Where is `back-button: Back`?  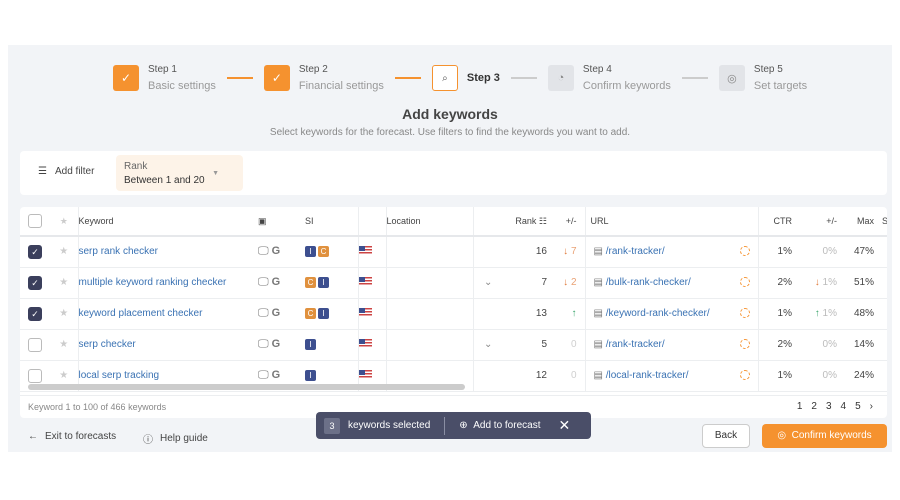
back-button: Back is located at coordinates (726, 436).